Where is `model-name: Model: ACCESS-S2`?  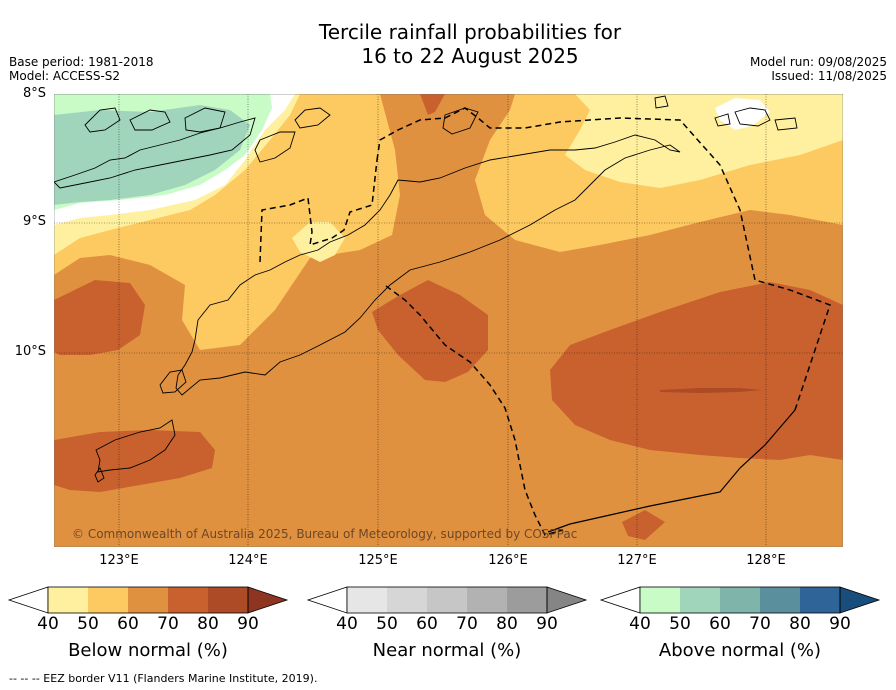
model-name: Model: ACCESS-S2 is located at coordinates (65, 76).